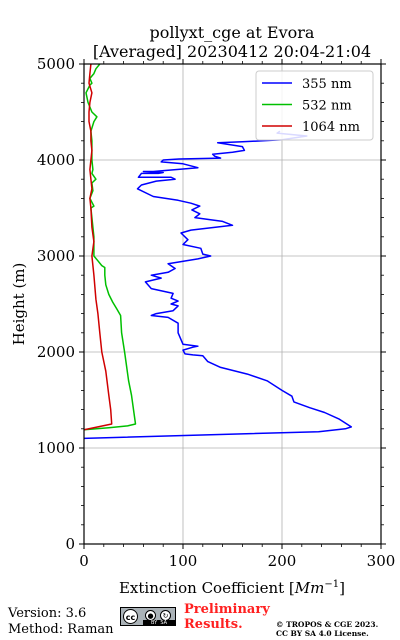  What do you see at coordinates (207, 588) in the screenshot?
I see `x-axis-label-text: Extinction Coefficient [` at bounding box center [207, 588].